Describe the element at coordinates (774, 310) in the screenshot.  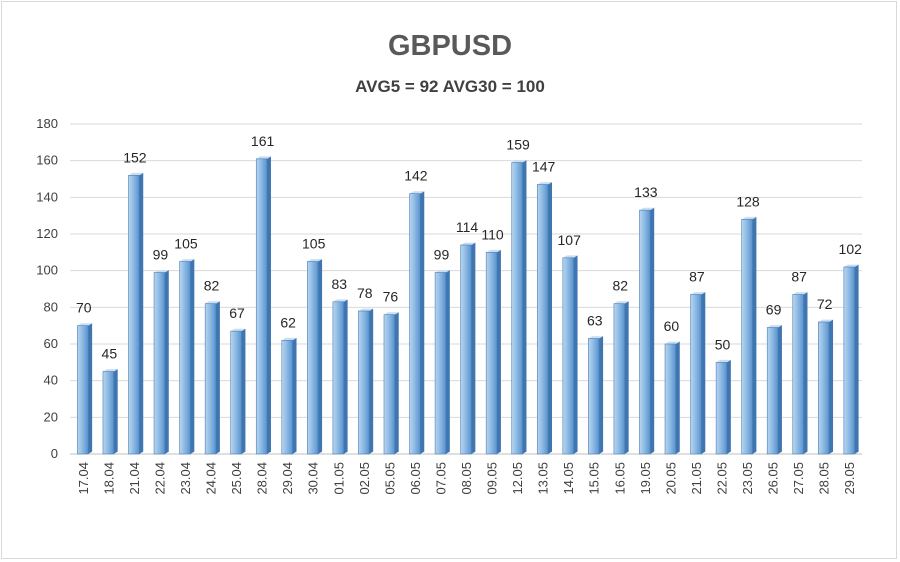
I see `data-label: 69` at that location.